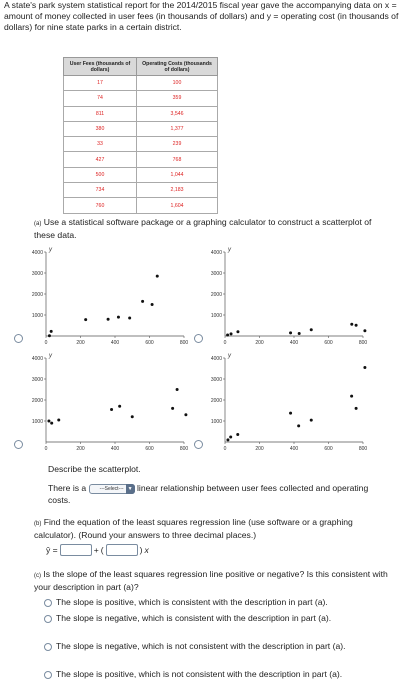 The width and height of the screenshot is (405, 700). I want to click on there-is-a-text: There is a, so click(67, 488).